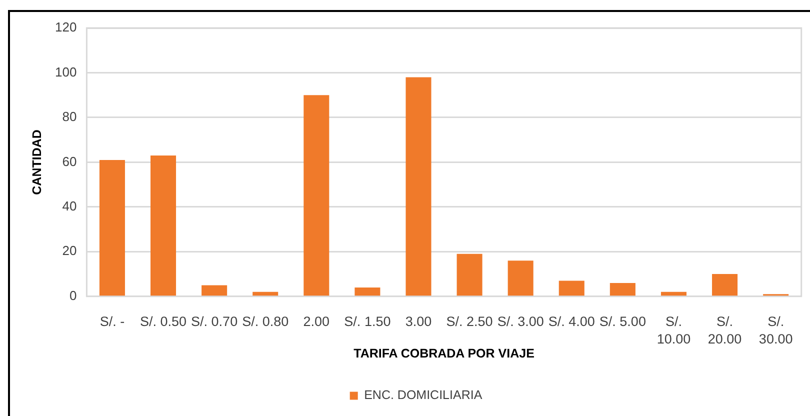 This screenshot has width=810, height=416. I want to click on x-tick-label: S/. 3.00, so click(520, 321).